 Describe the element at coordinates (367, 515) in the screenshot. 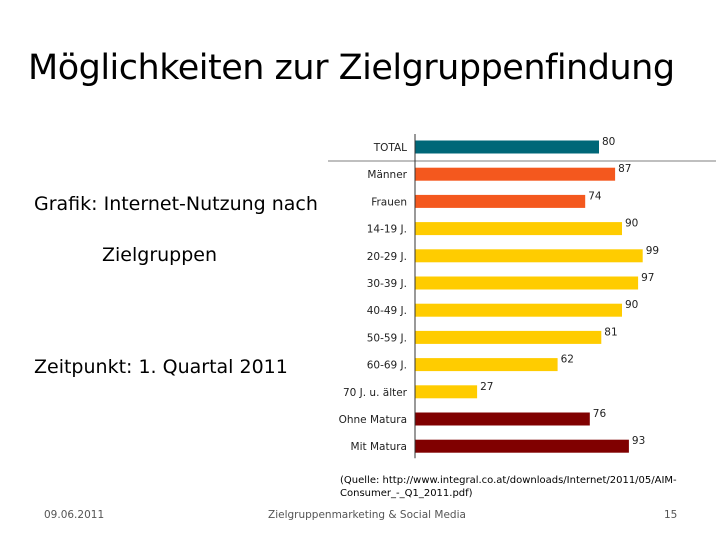

I see `footer-title: Zielgruppenmarketing & Social Media` at that location.